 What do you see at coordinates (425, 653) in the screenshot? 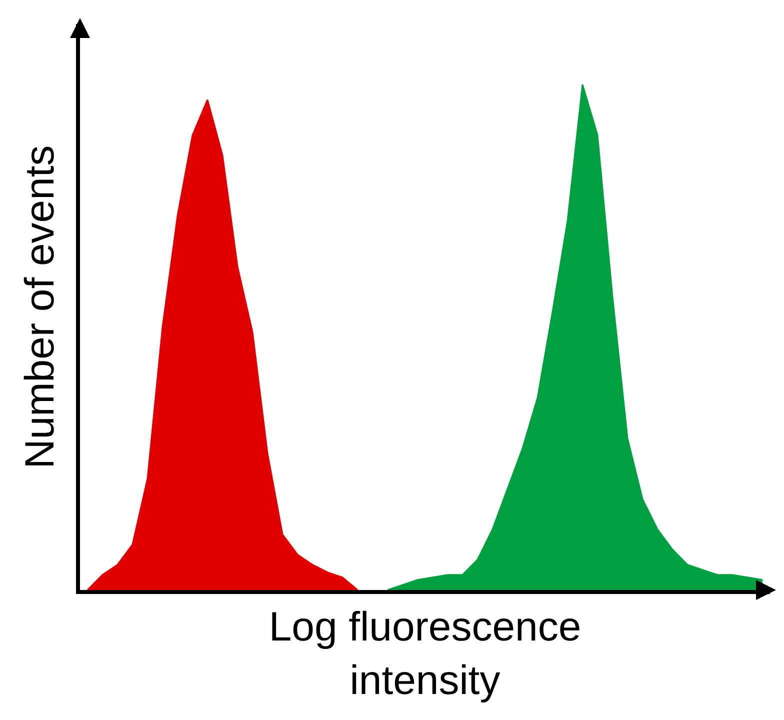
I see `x-axis-title: Log fluorescence intensity` at bounding box center [425, 653].